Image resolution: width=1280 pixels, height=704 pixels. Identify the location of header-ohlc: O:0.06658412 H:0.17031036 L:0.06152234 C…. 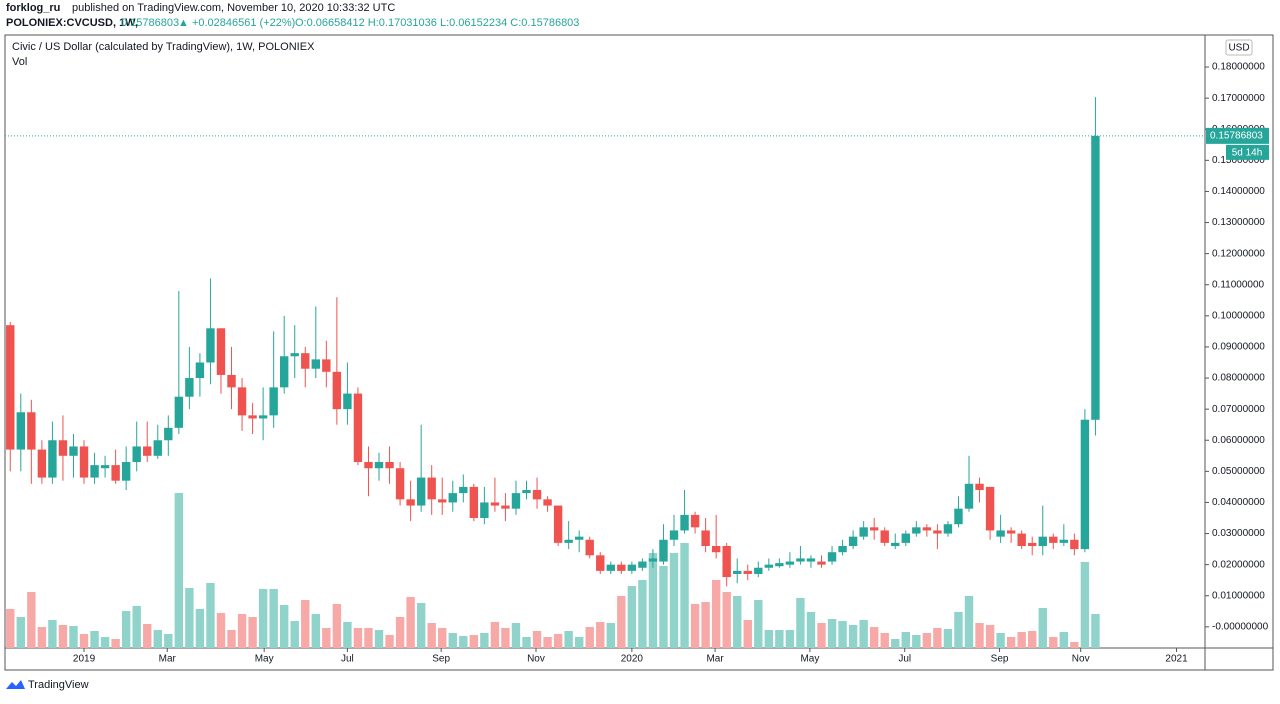
(437, 23).